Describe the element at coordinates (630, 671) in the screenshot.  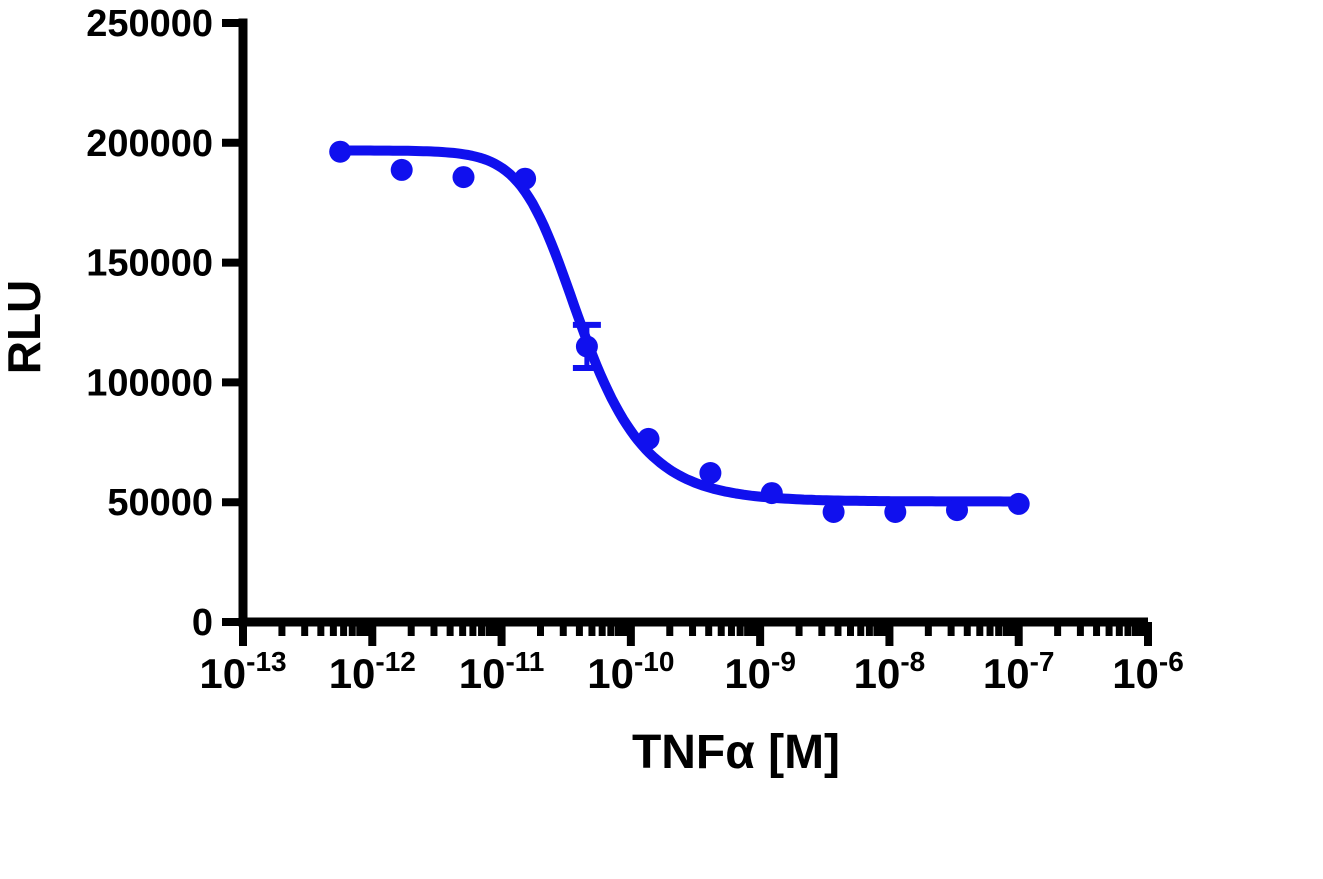
I see `x-tick-label: 10⁻¹⁰` at that location.